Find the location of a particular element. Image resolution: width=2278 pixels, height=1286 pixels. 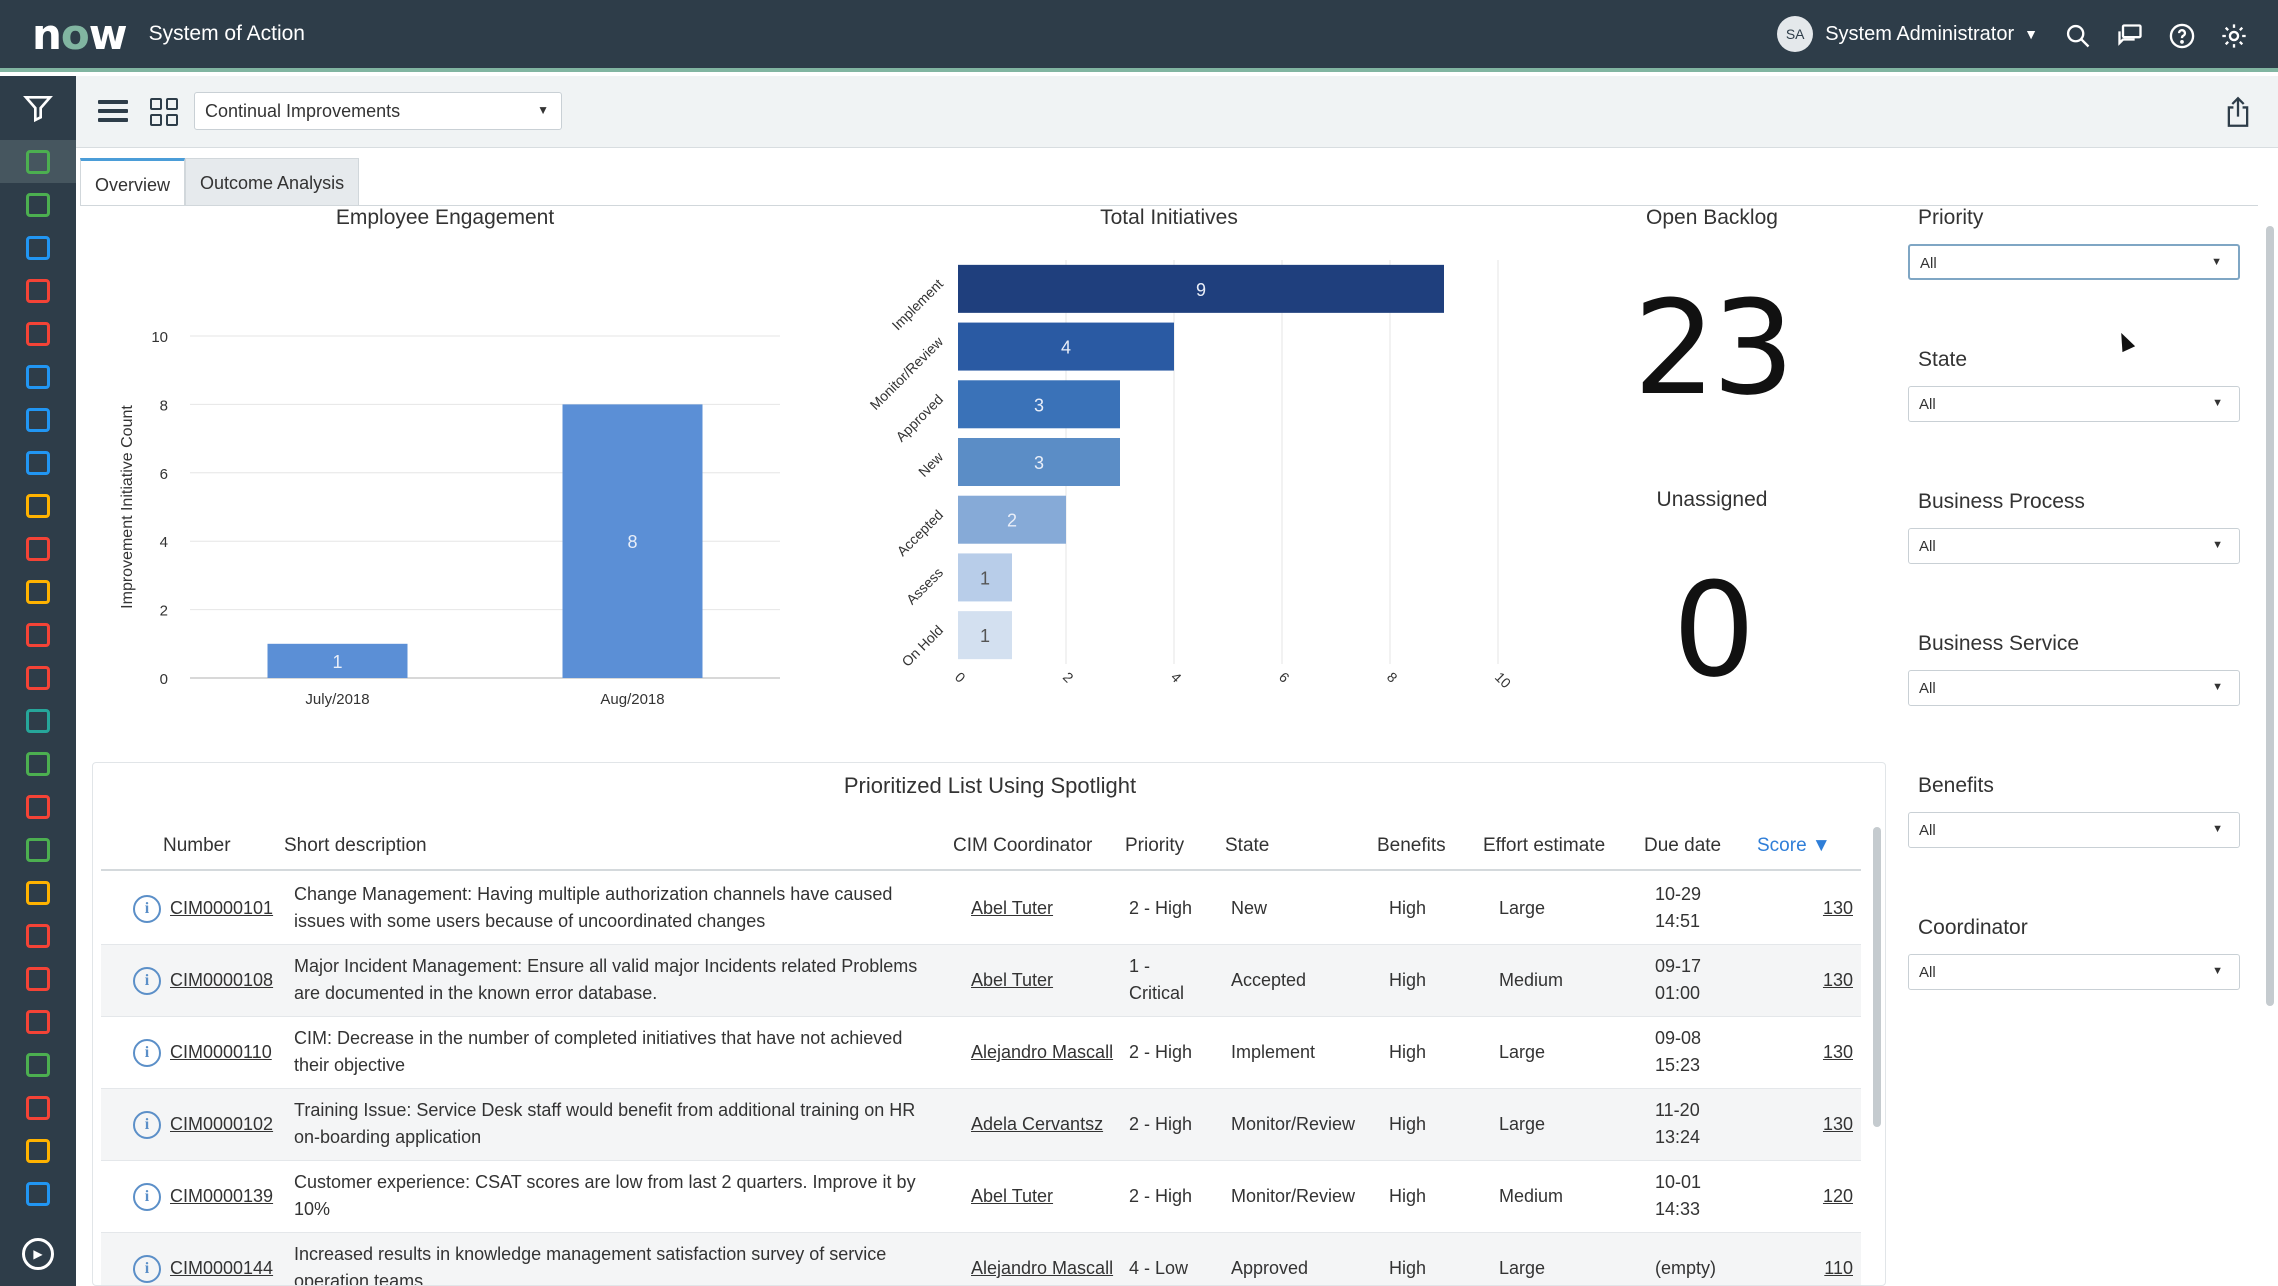

record-number-link: CIM0000108 is located at coordinates (222, 980).